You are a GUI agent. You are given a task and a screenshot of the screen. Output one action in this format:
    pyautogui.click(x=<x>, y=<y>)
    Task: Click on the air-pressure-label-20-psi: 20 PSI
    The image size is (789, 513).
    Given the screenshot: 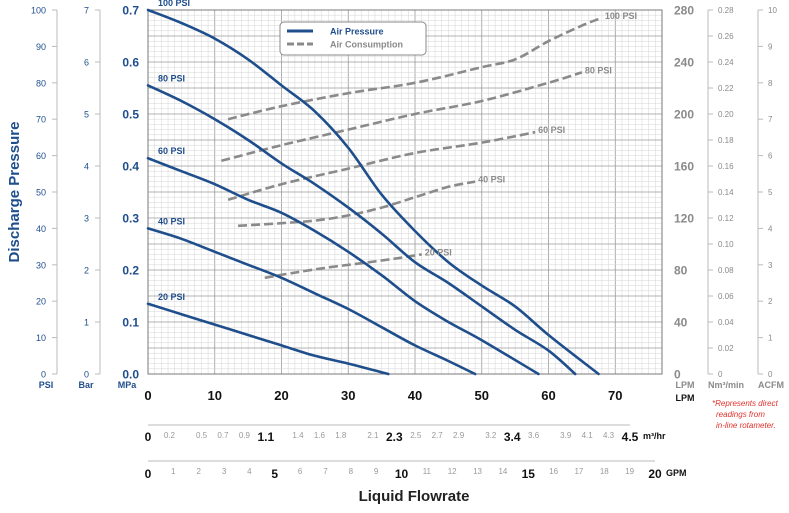 What is the action you would take?
    pyautogui.click(x=171, y=297)
    